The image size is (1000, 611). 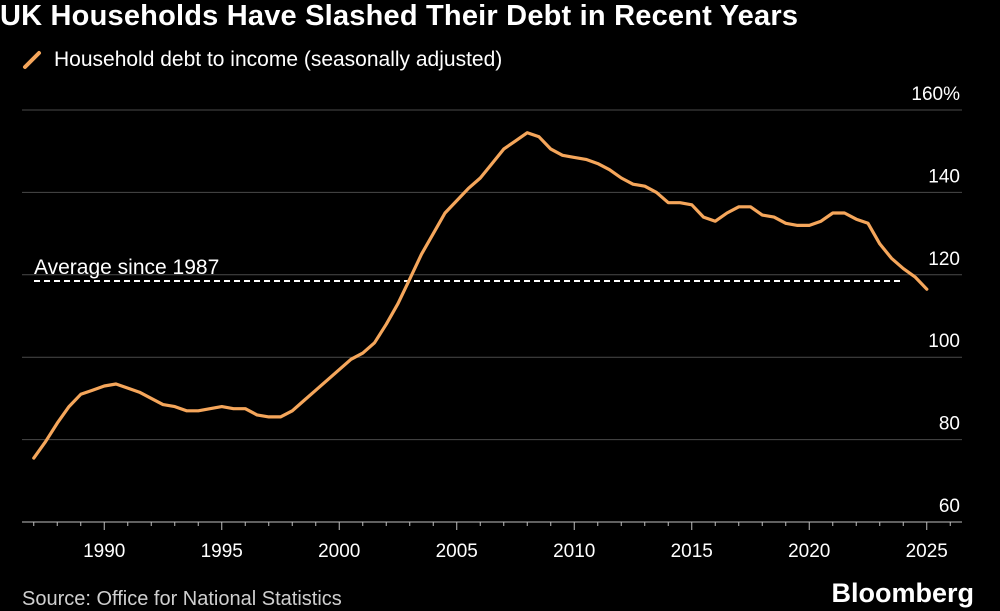 What do you see at coordinates (692, 551) in the screenshot?
I see `x-tick-label-2015: 2015` at bounding box center [692, 551].